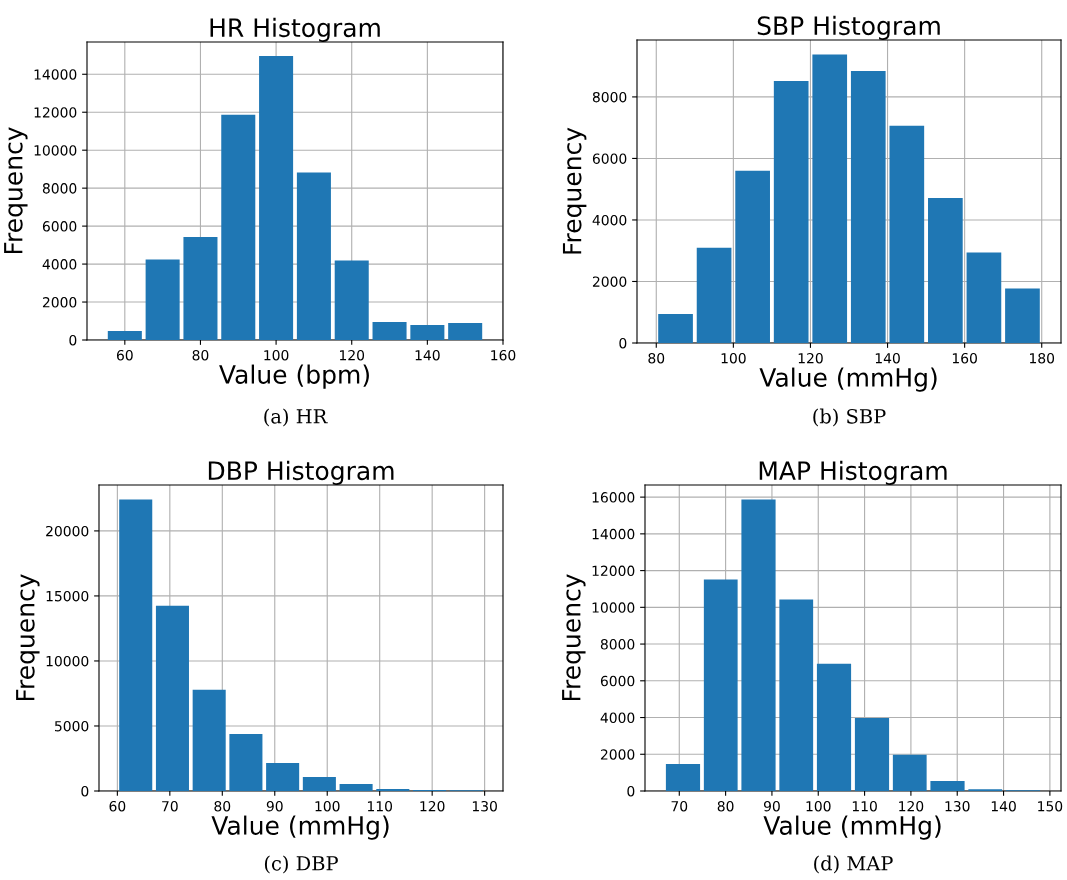  What do you see at coordinates (849, 417) in the screenshot?
I see `text: (b) SBP` at bounding box center [849, 417].